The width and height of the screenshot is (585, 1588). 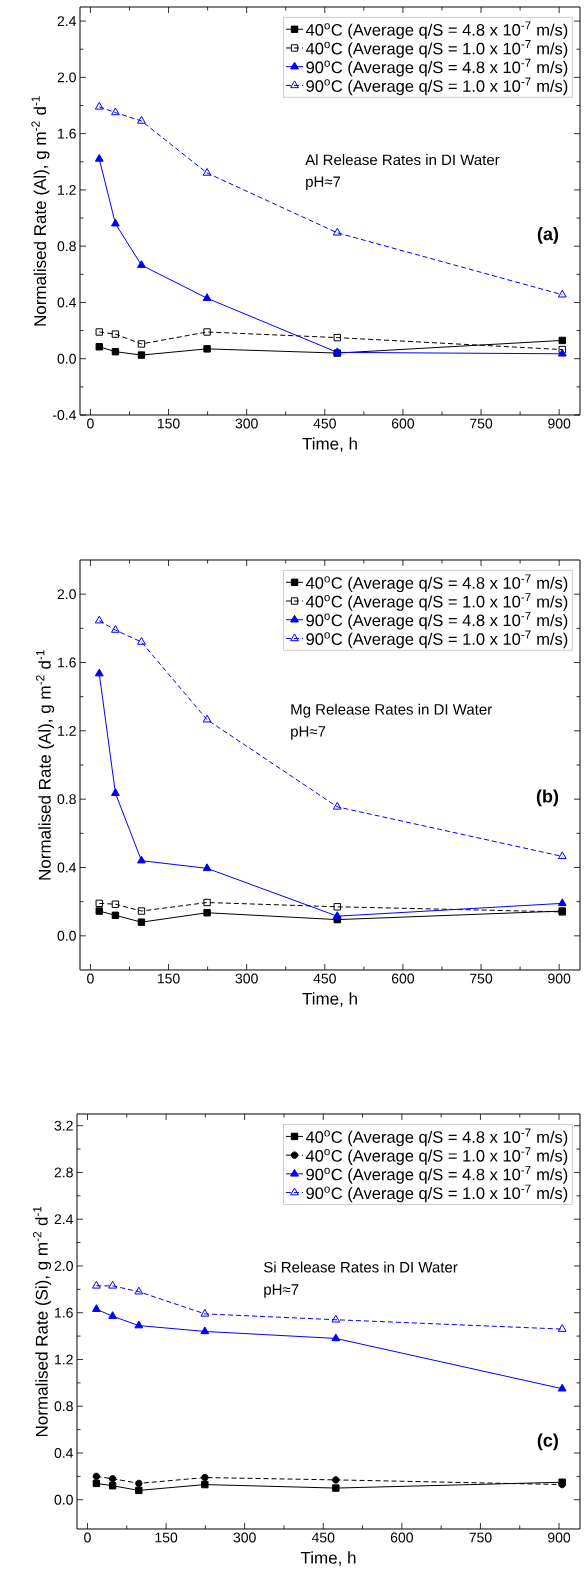 I want to click on annotation: Mg Release Rates in DI Water, so click(x=391, y=710).